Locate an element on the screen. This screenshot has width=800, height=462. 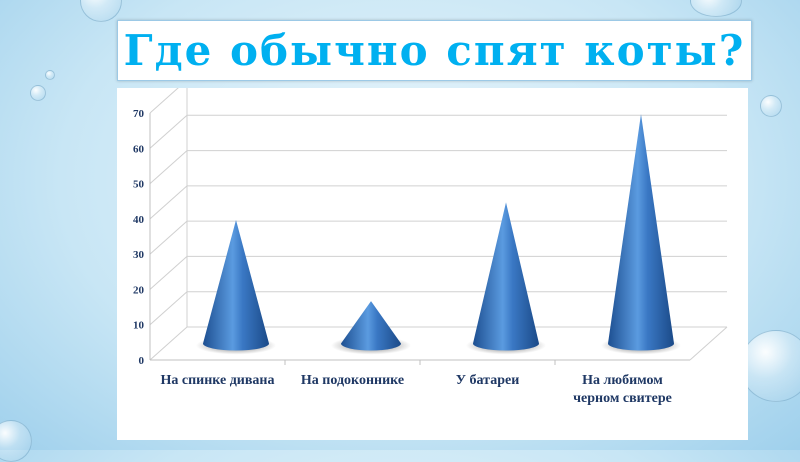
floor-edge is located at coordinates (708, 343).